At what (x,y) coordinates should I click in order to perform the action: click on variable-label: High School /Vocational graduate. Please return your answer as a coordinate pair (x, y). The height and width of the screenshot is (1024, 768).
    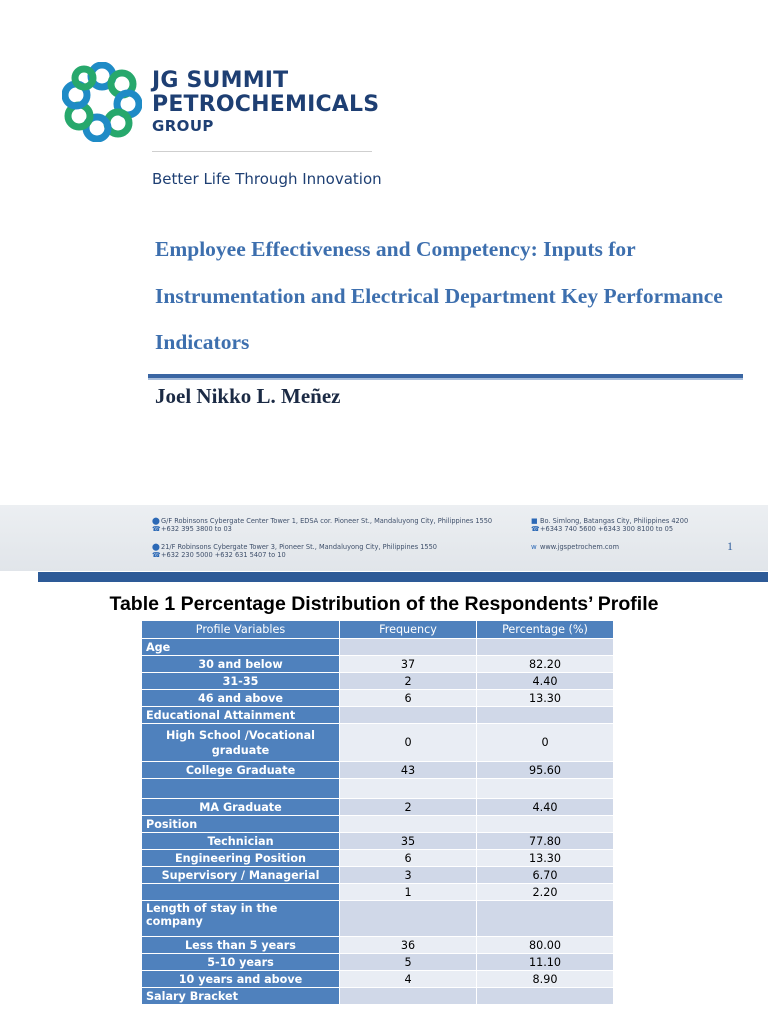
    Looking at the image, I should click on (240, 742).